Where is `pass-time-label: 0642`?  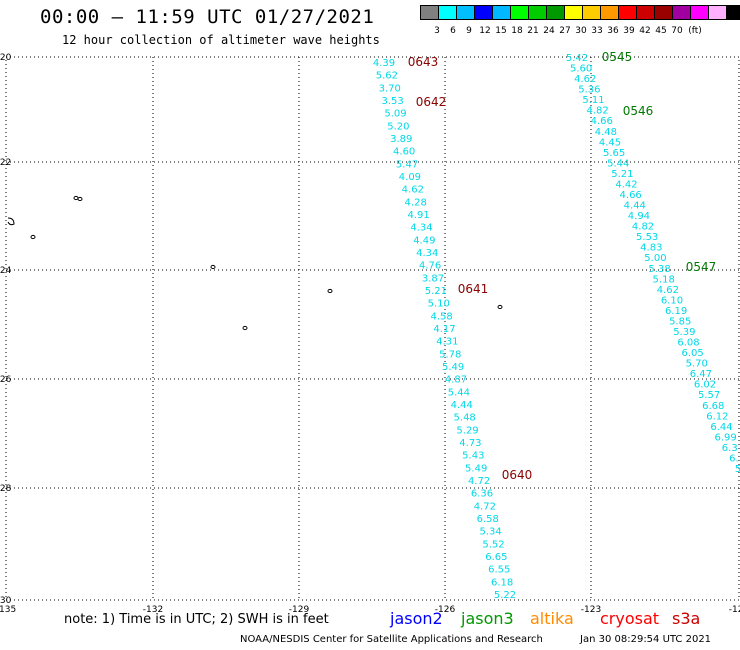 pass-time-label: 0642 is located at coordinates (431, 102).